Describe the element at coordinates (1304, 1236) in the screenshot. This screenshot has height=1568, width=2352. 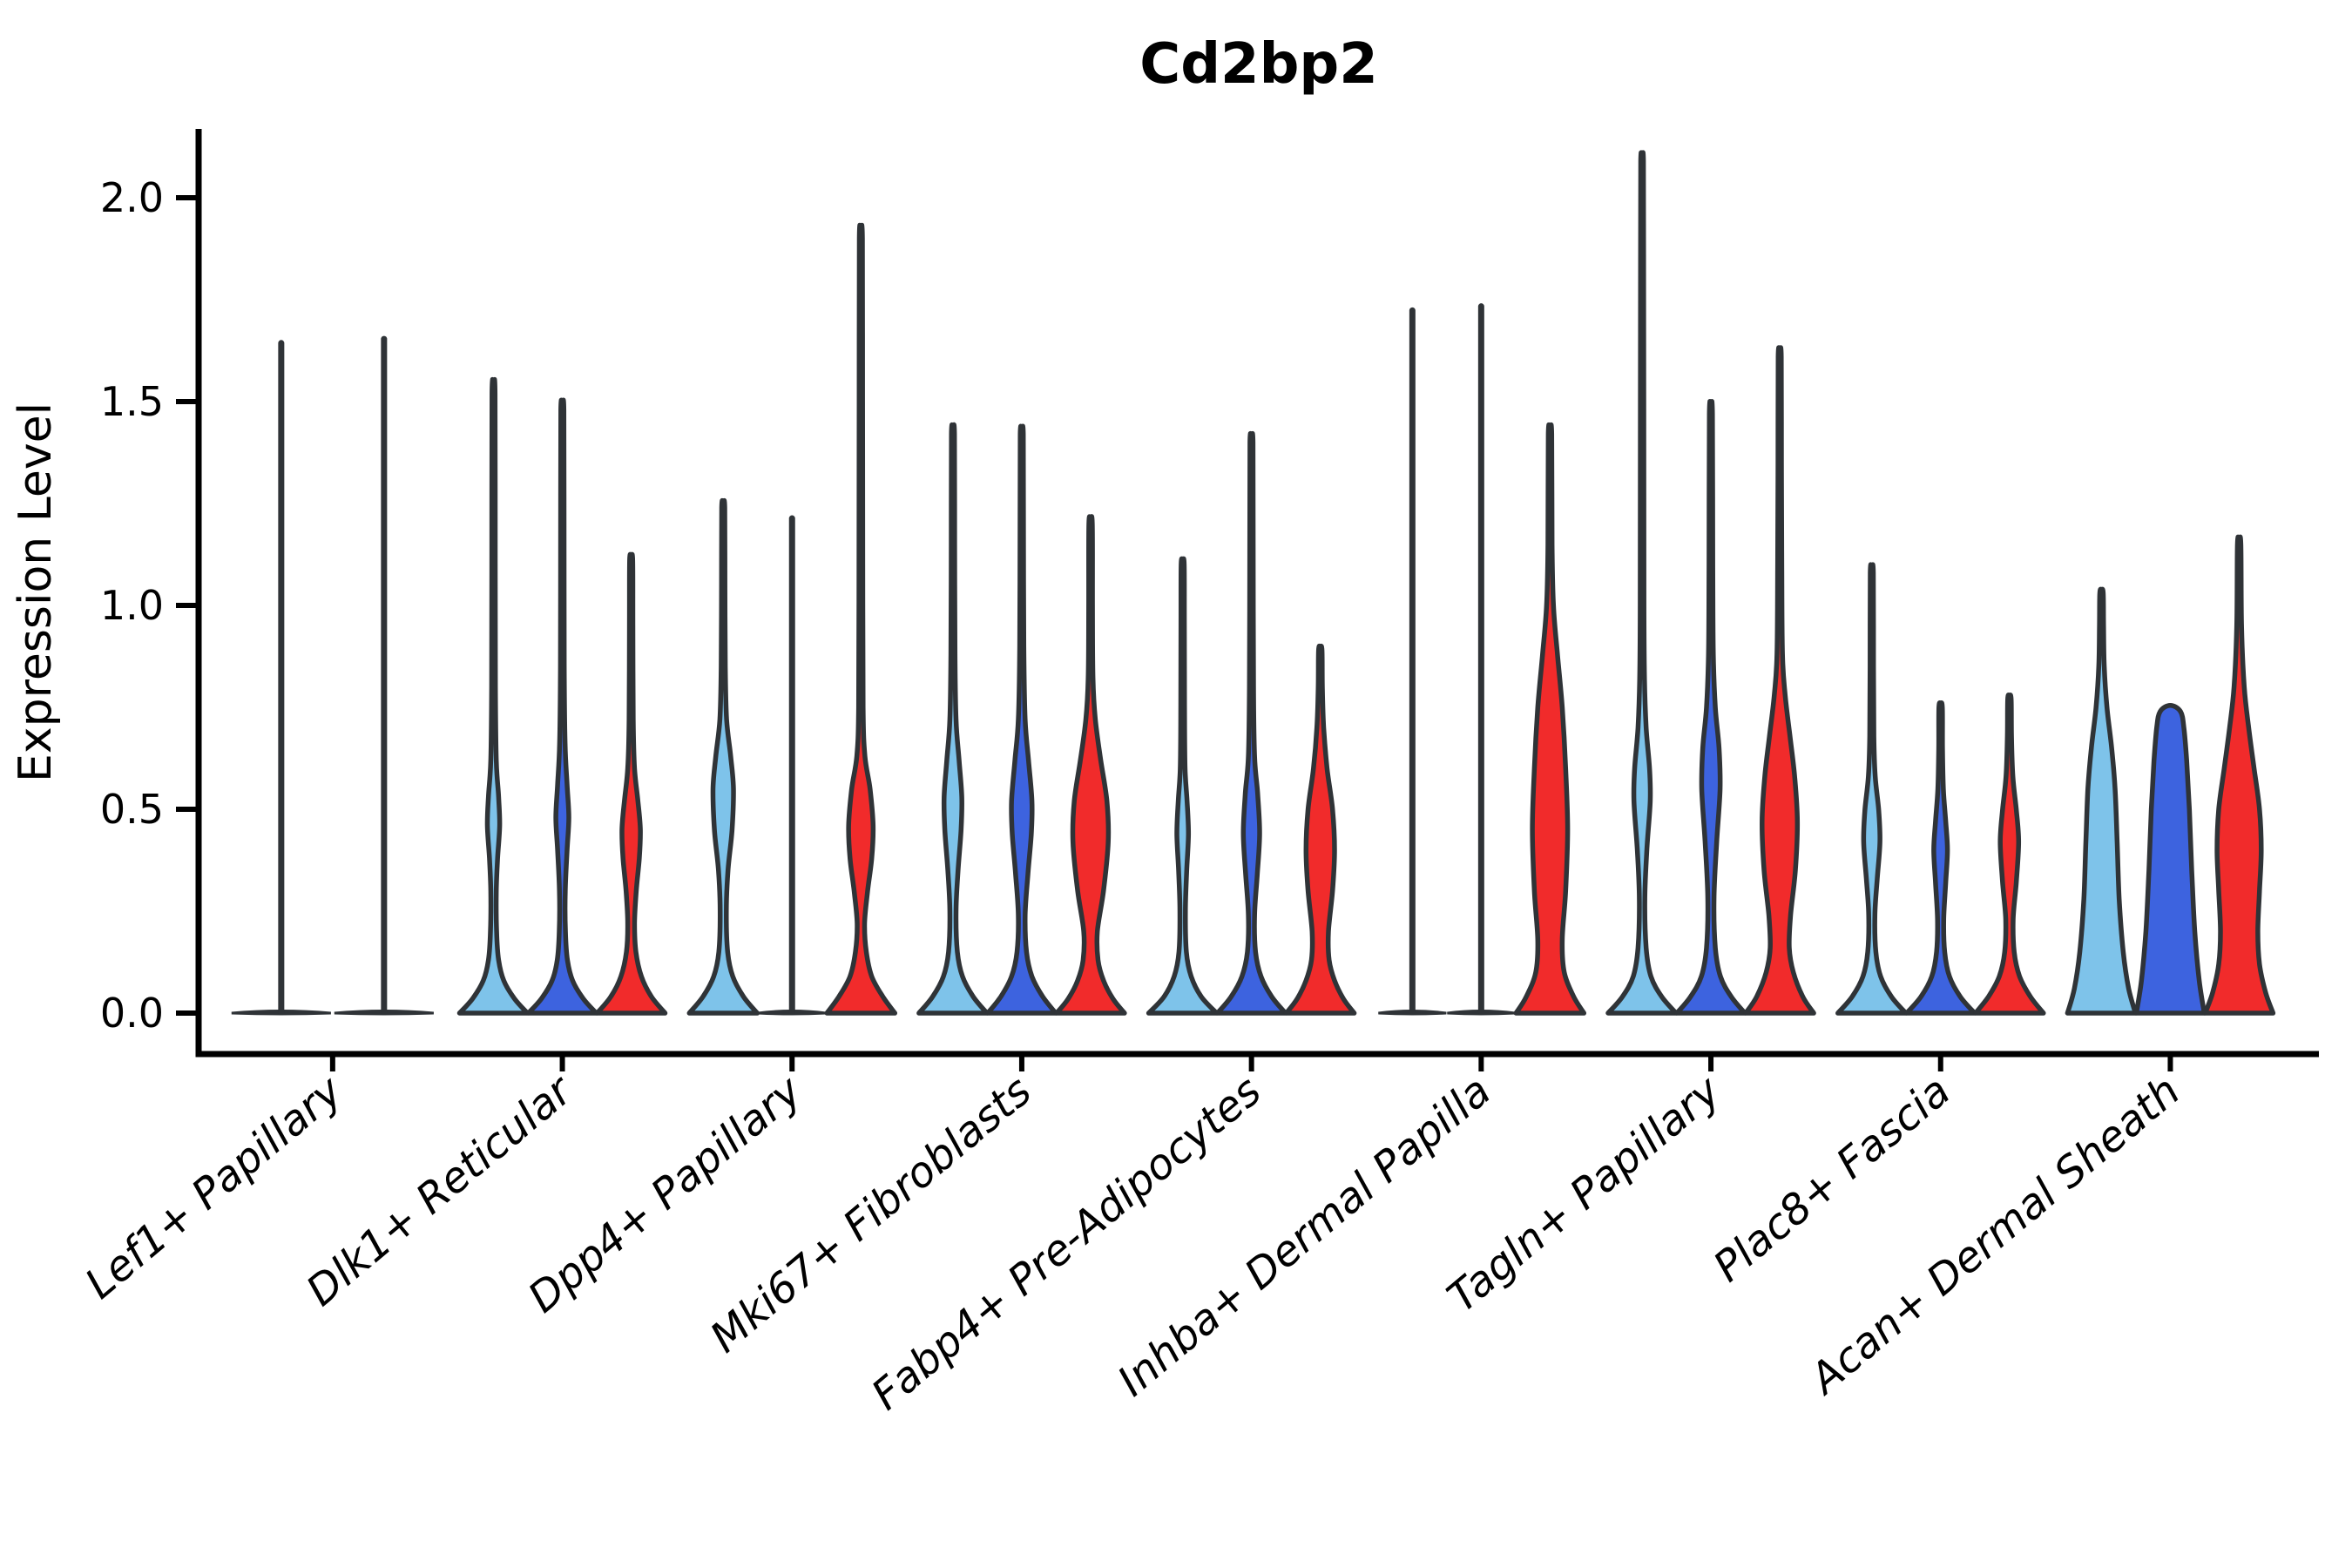
I see `x-tick-label: Inhba+ Dermal Papilla` at that location.